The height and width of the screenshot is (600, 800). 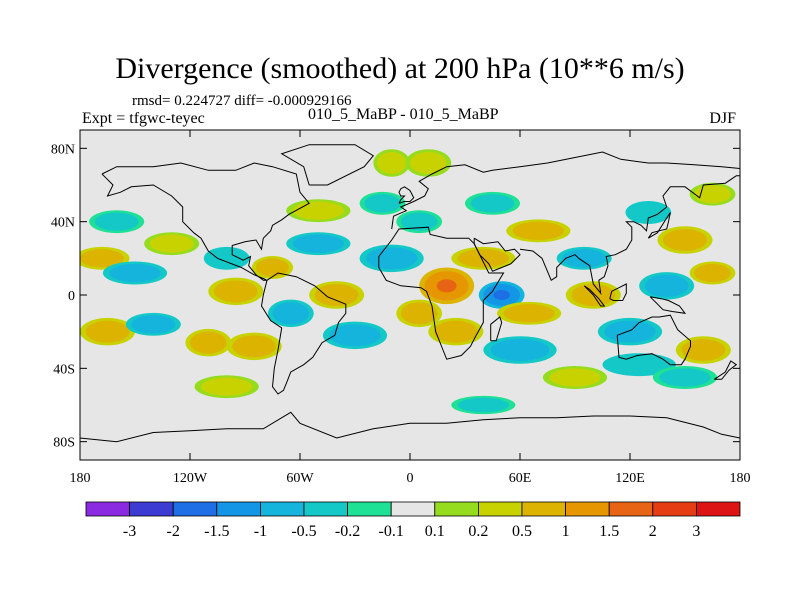 I want to click on x-tick-label: 120E, so click(x=630, y=478).